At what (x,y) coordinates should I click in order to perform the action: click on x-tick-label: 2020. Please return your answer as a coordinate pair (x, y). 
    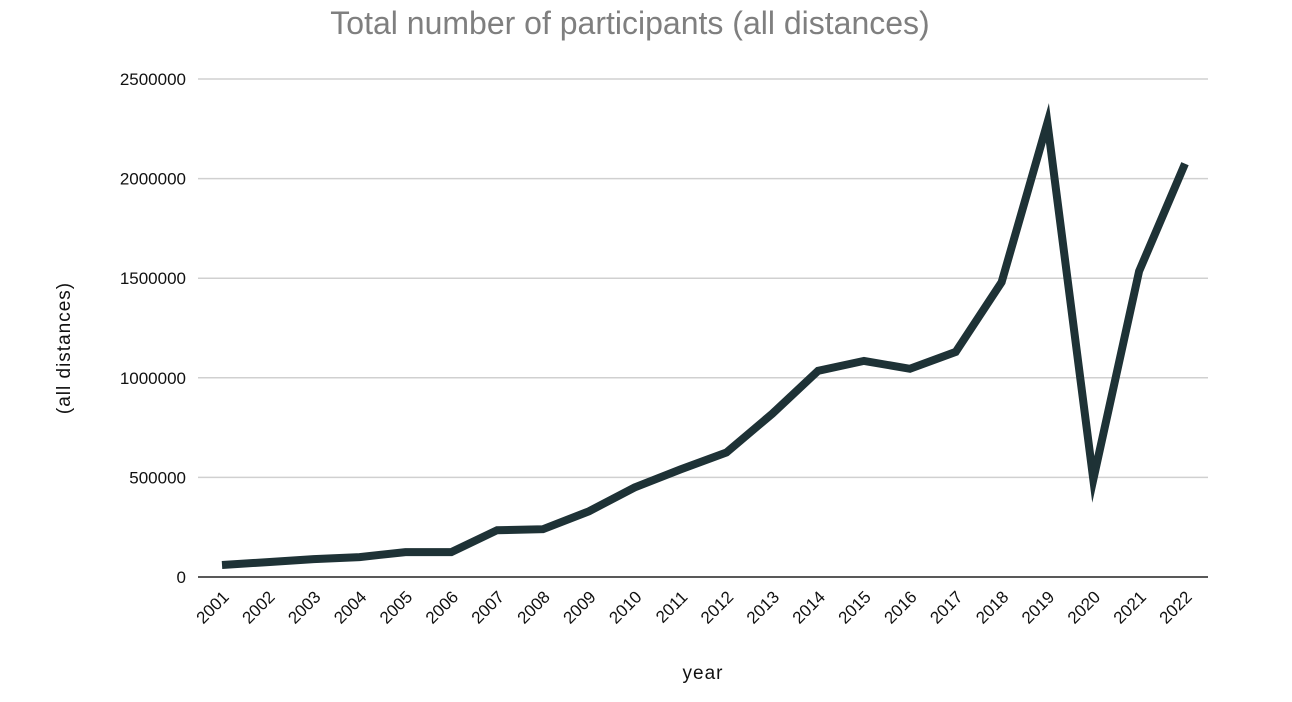
    Looking at the image, I should click on (1084, 607).